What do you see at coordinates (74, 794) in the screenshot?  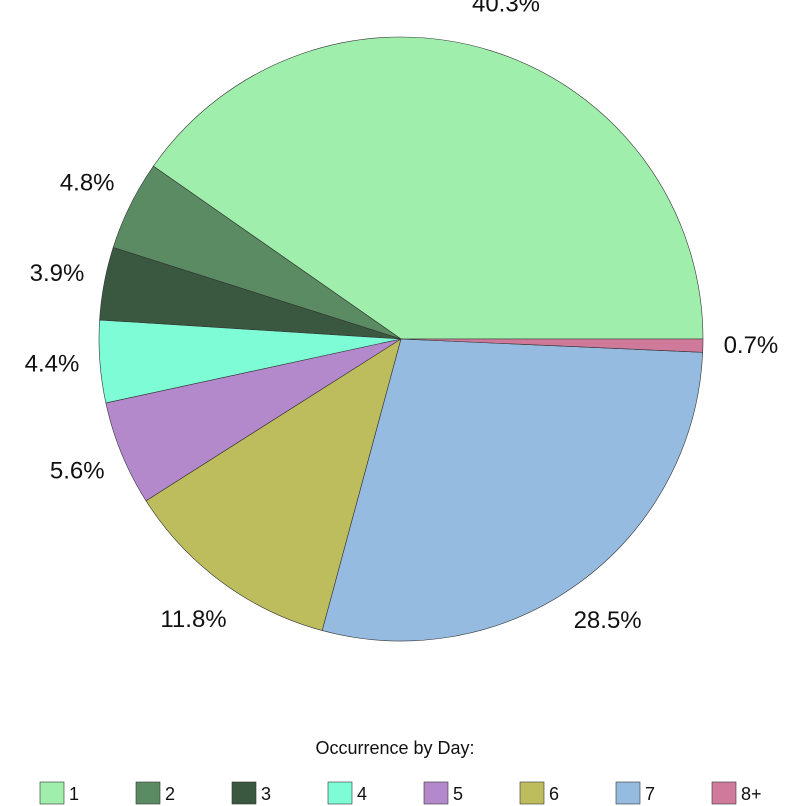 I see `legend-label: 1` at bounding box center [74, 794].